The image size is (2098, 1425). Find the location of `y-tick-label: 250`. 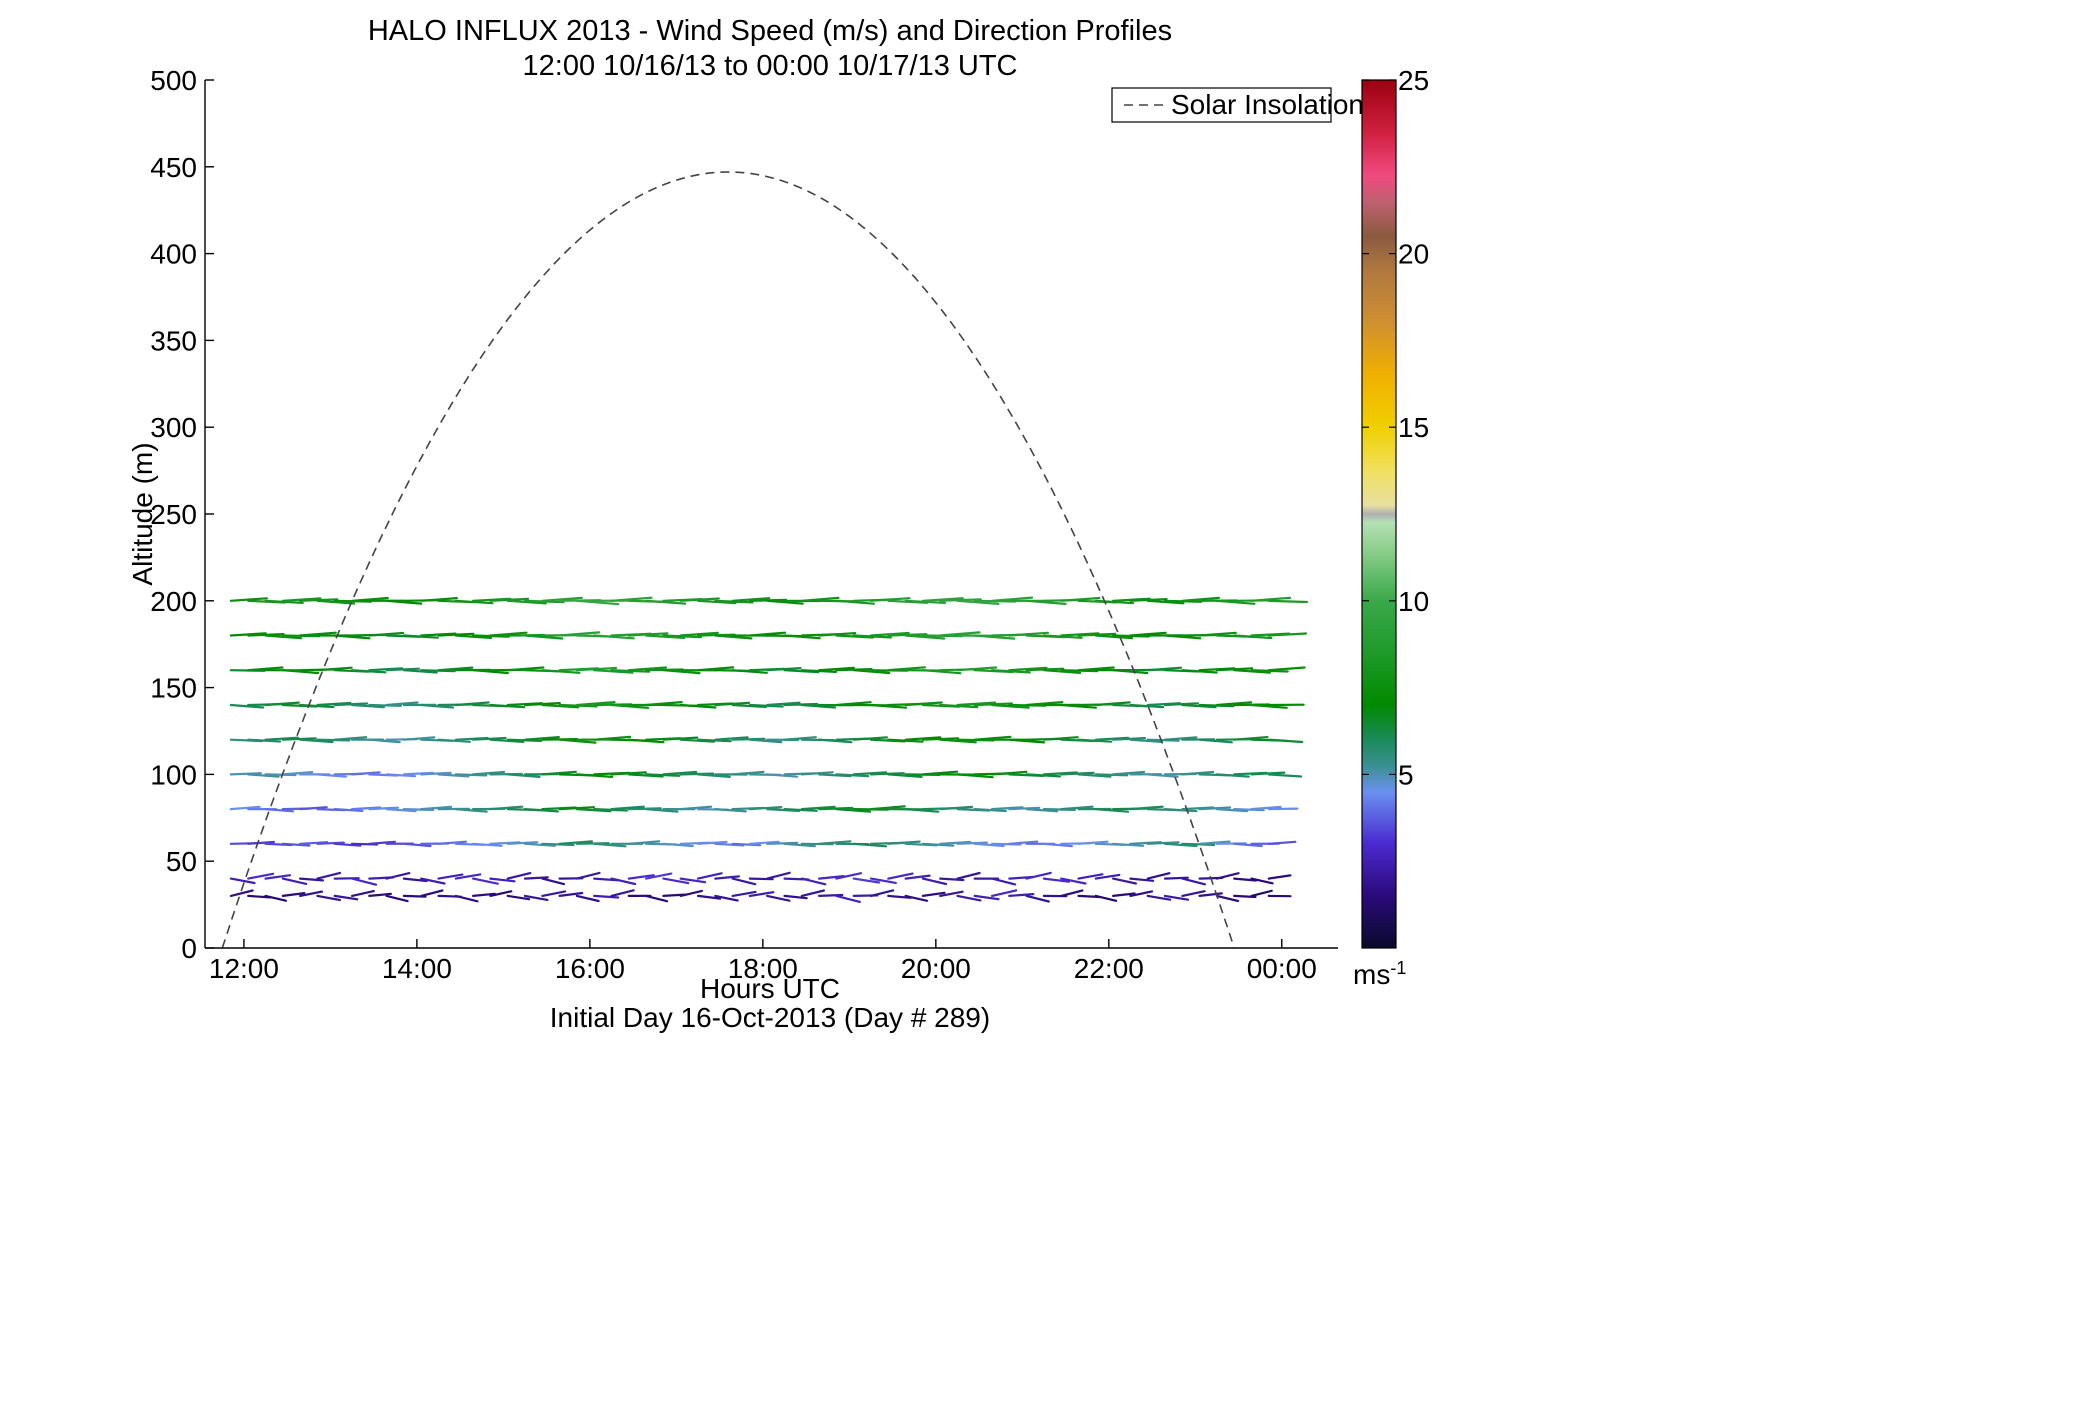

y-tick-label: 250 is located at coordinates (173, 514).